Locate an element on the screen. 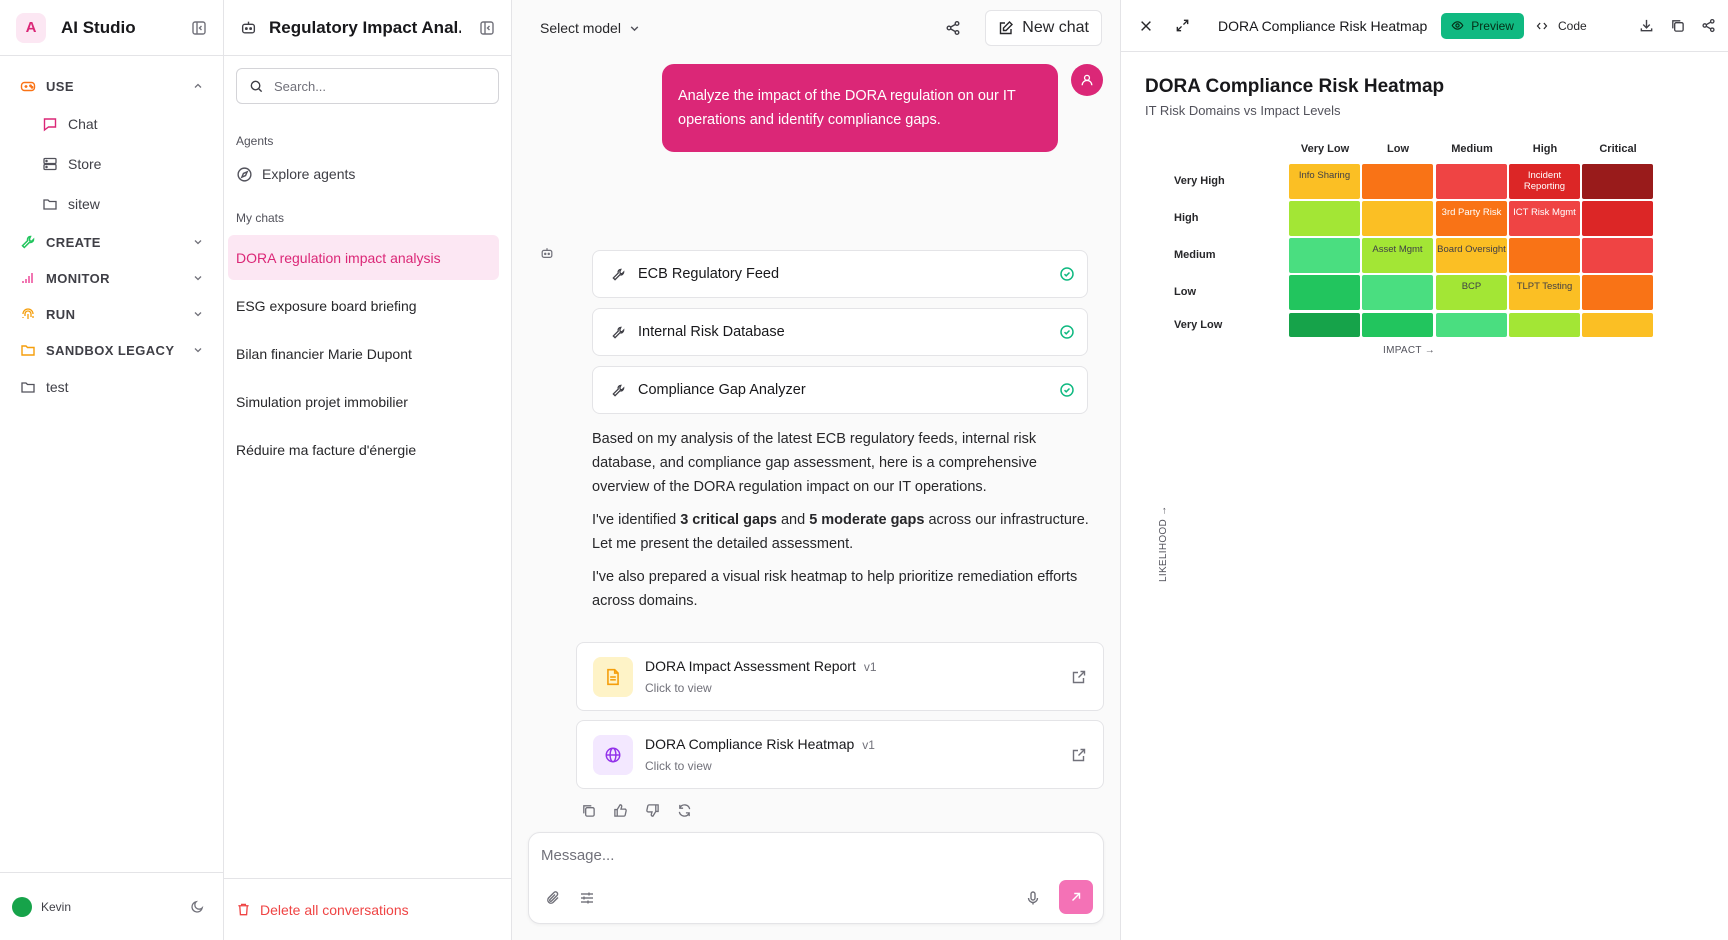 The image size is (1728, 940). heatmap-row-header: High is located at coordinates (1186, 218).